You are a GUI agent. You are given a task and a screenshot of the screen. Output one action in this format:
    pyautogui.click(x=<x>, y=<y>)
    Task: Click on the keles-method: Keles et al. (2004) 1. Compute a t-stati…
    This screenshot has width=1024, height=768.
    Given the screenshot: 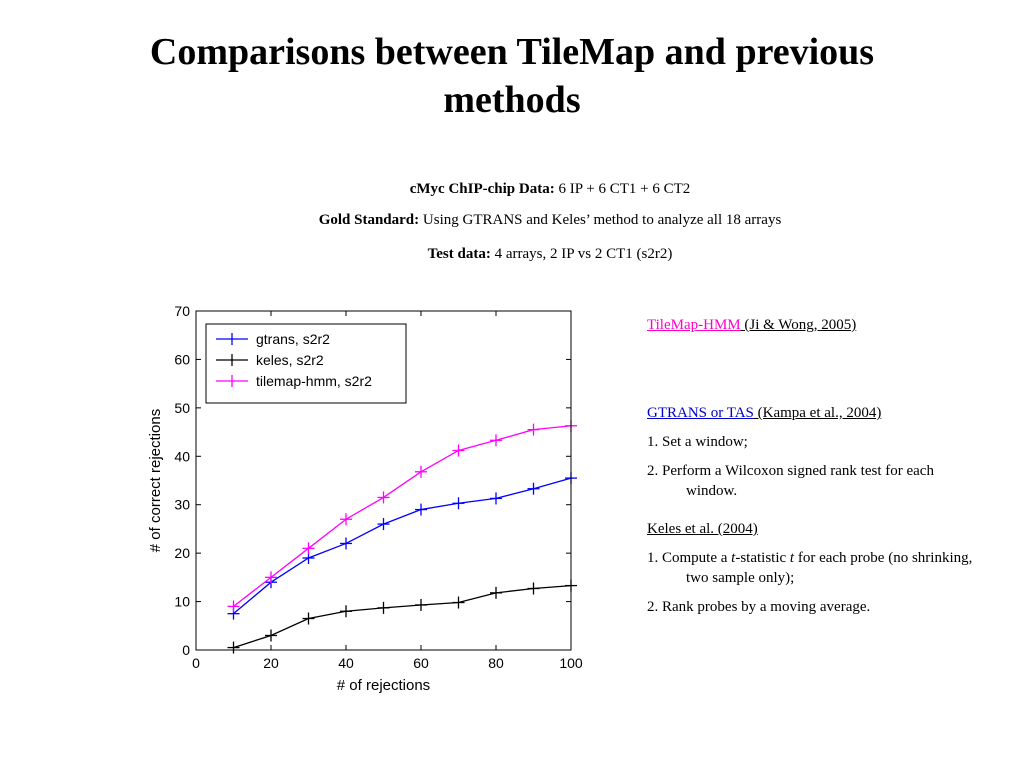 What is the action you would take?
    pyautogui.click(x=812, y=568)
    